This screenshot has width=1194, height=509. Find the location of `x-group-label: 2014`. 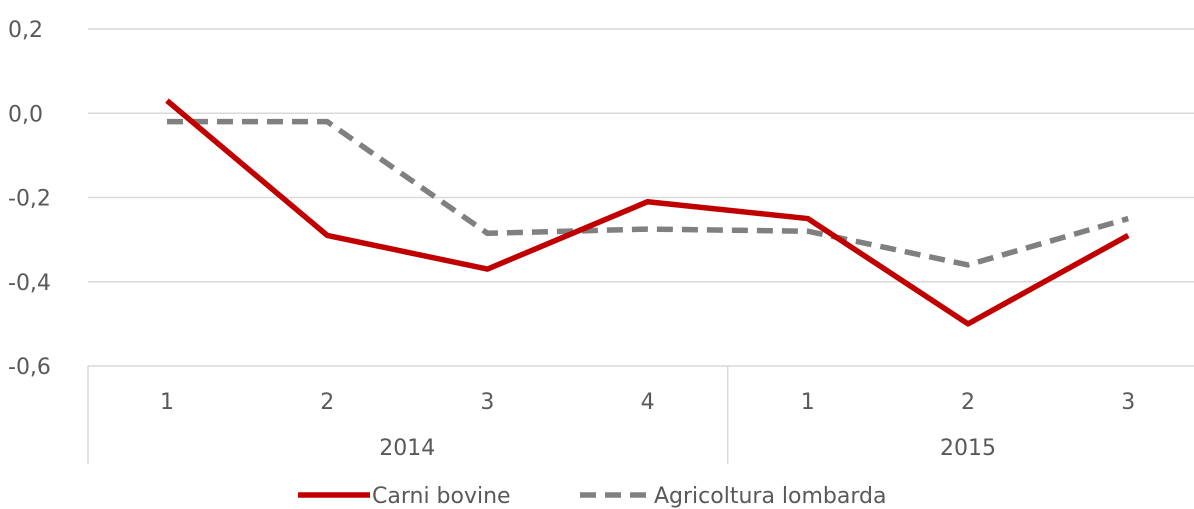

x-group-label: 2014 is located at coordinates (407, 448).